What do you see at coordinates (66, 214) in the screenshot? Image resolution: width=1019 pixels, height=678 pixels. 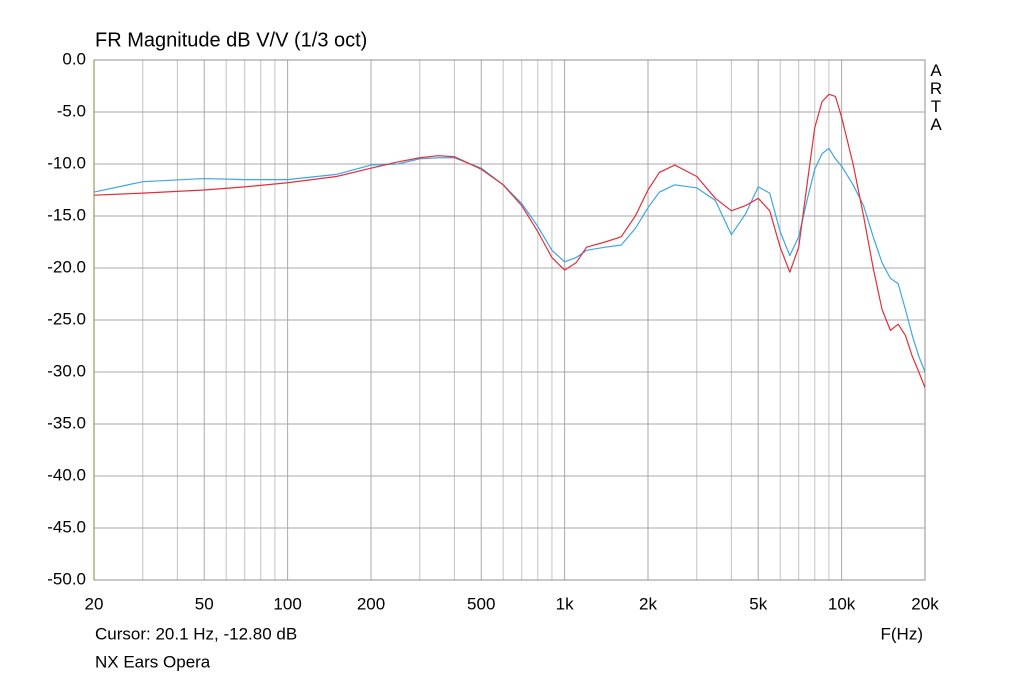 I see `y-tick-label: -15.0` at bounding box center [66, 214].